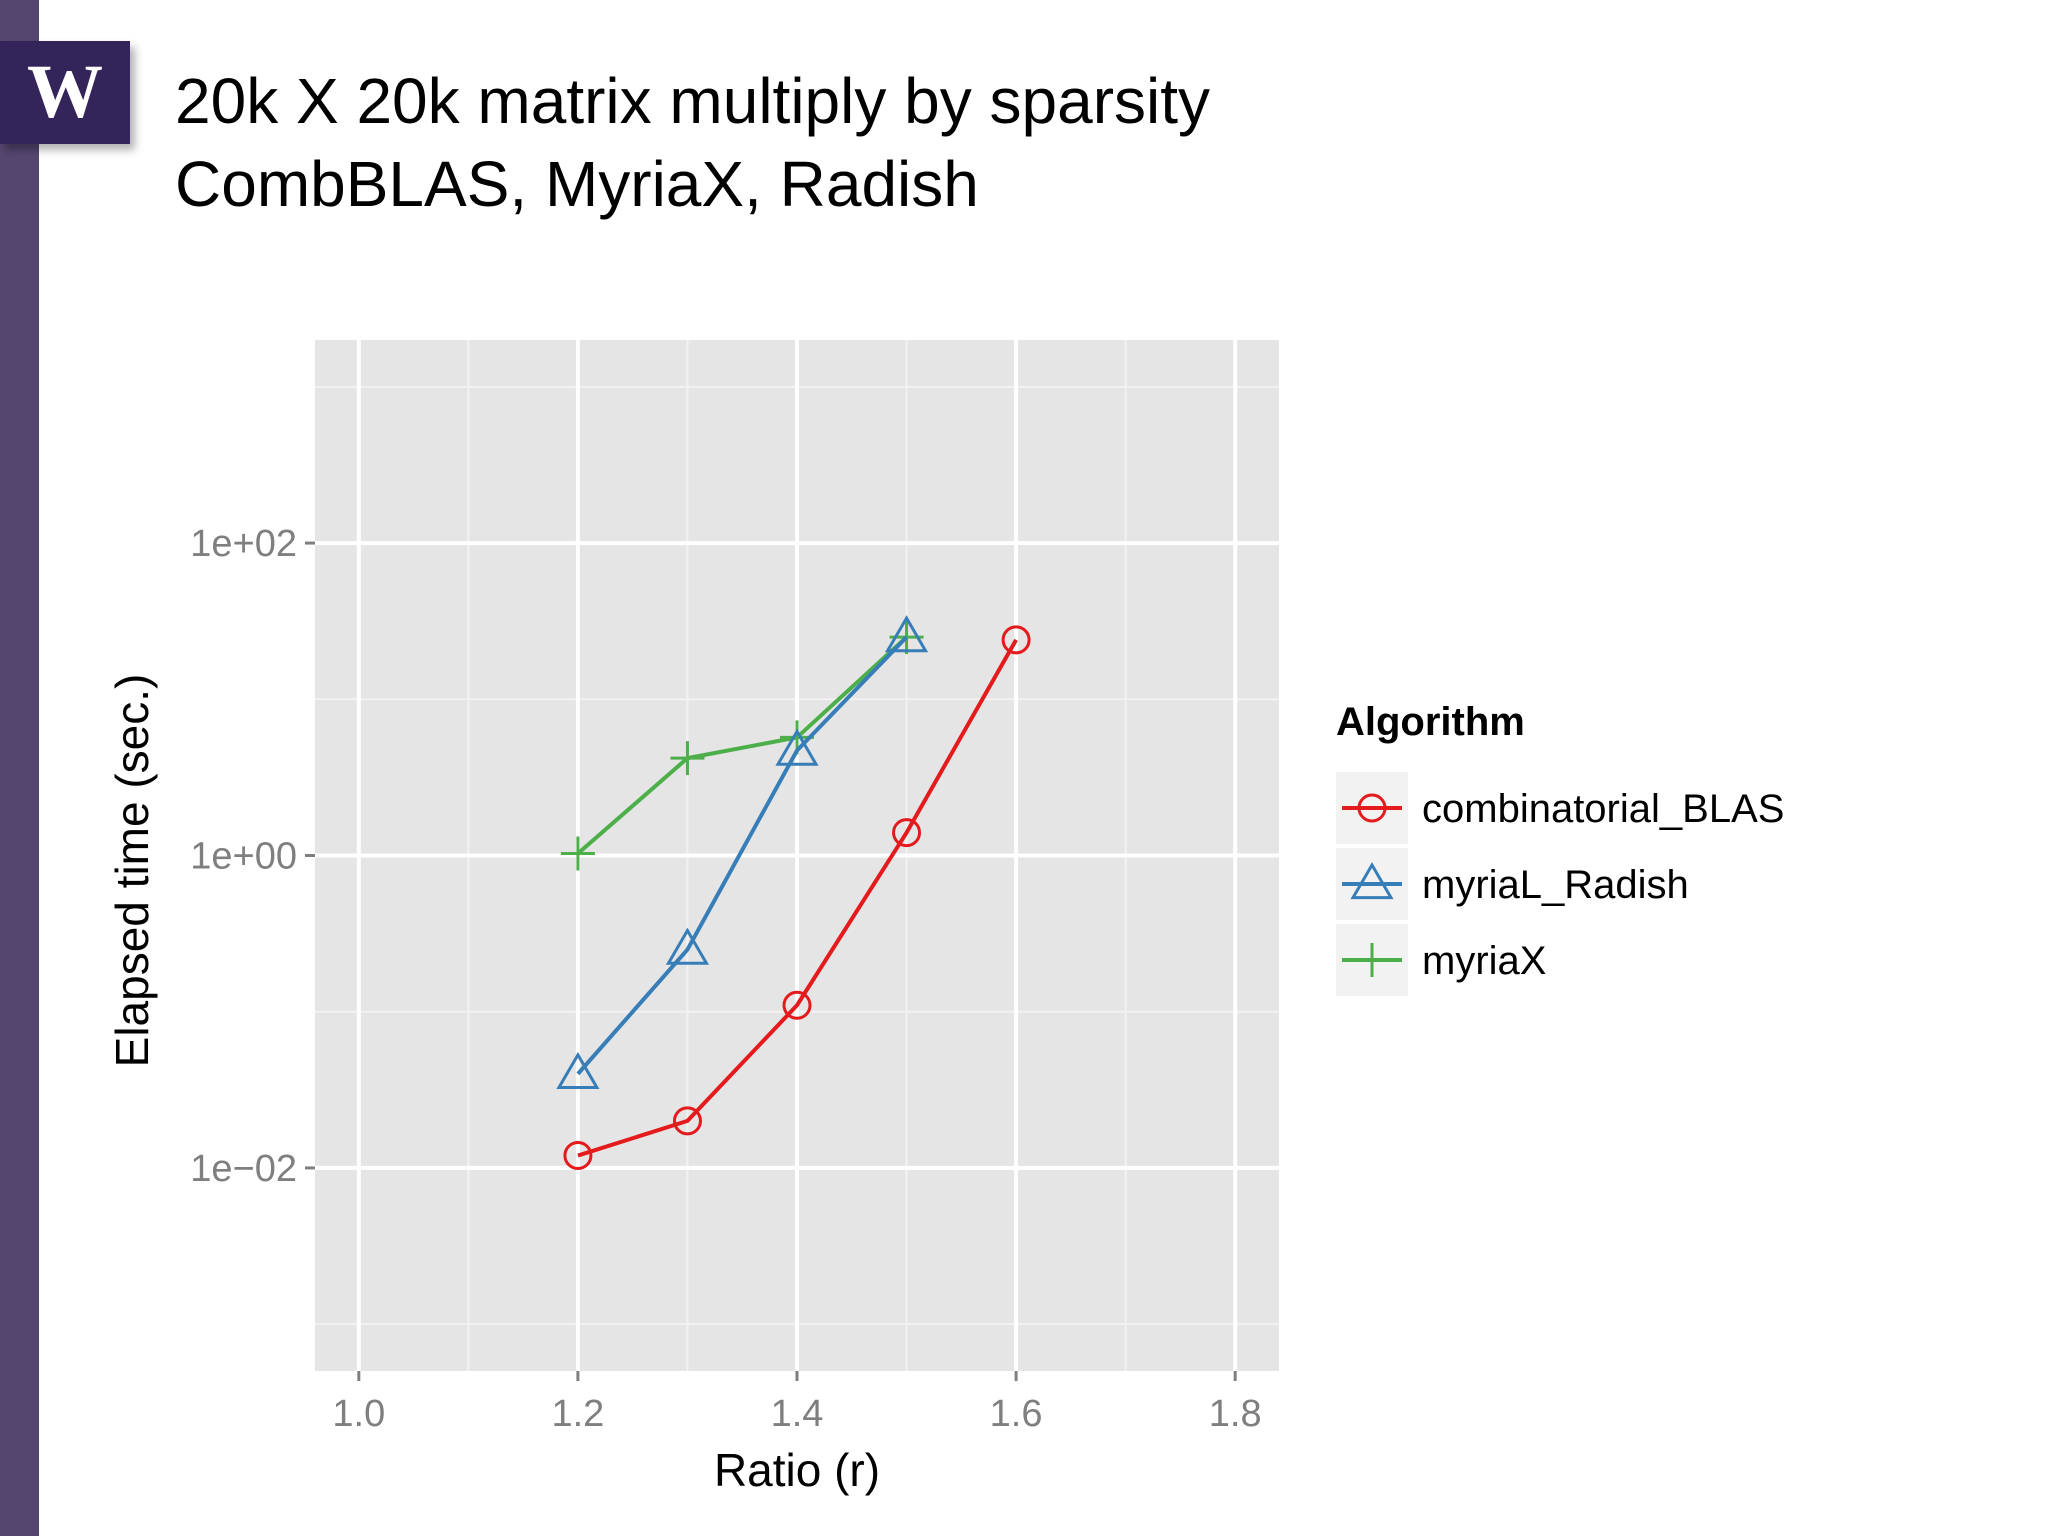  I want to click on logo-letter: W, so click(65, 92).